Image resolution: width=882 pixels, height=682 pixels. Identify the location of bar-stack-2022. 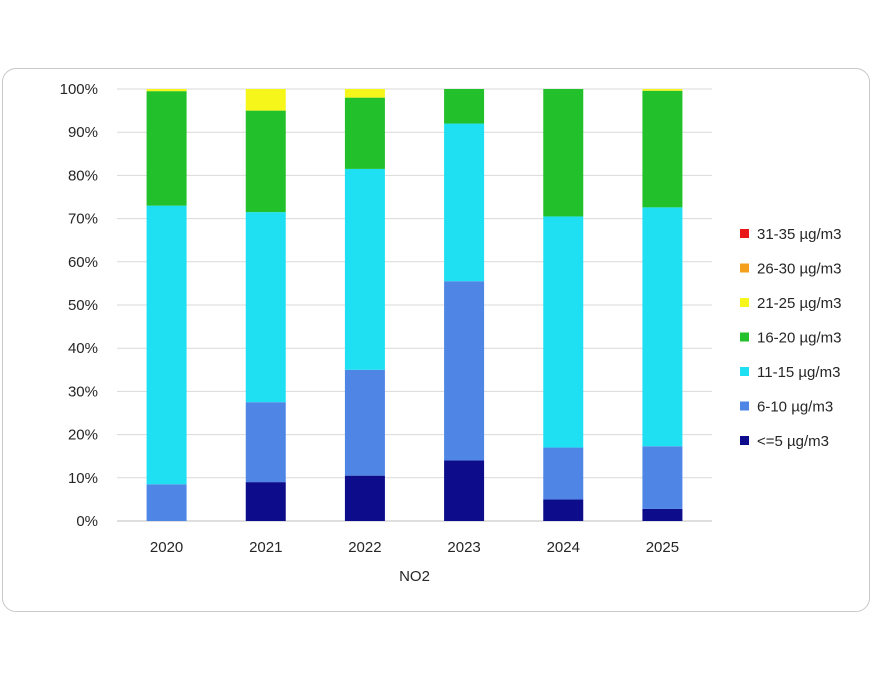
(364, 305).